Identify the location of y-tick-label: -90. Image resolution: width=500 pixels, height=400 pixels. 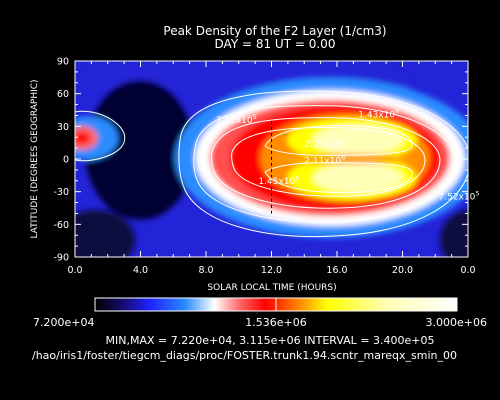
(61, 258).